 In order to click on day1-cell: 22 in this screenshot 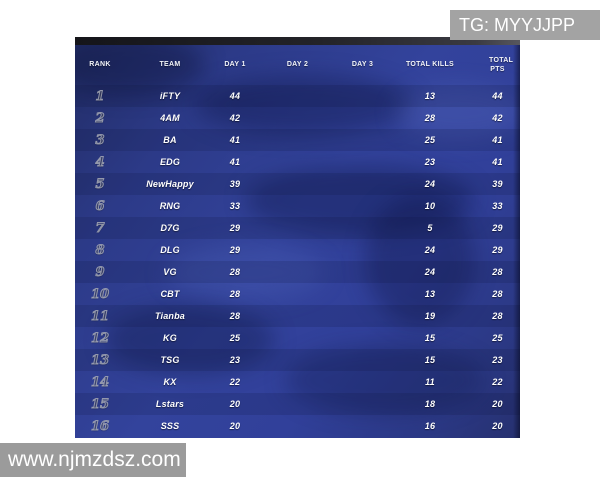, I will do `click(235, 382)`.